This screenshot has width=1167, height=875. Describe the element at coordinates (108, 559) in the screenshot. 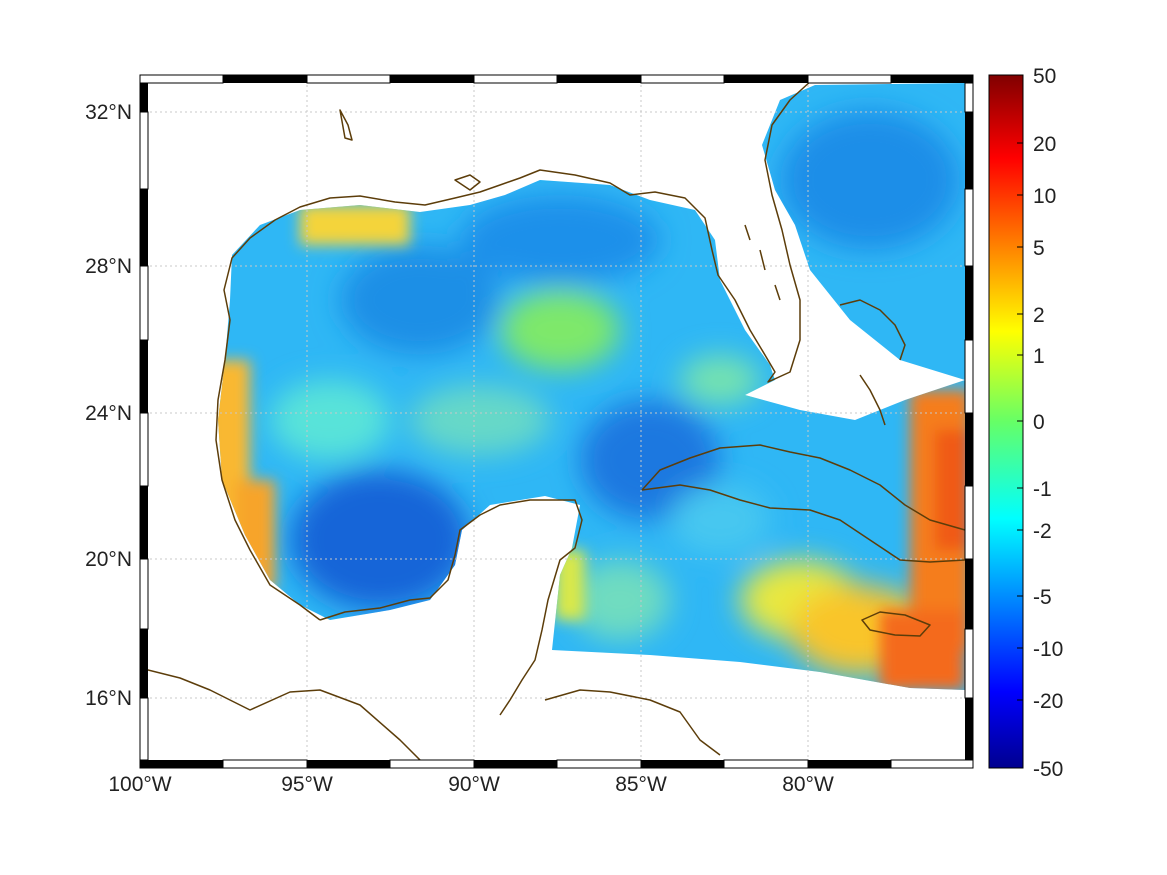

I see `lat-tick-label: 20°N` at that location.